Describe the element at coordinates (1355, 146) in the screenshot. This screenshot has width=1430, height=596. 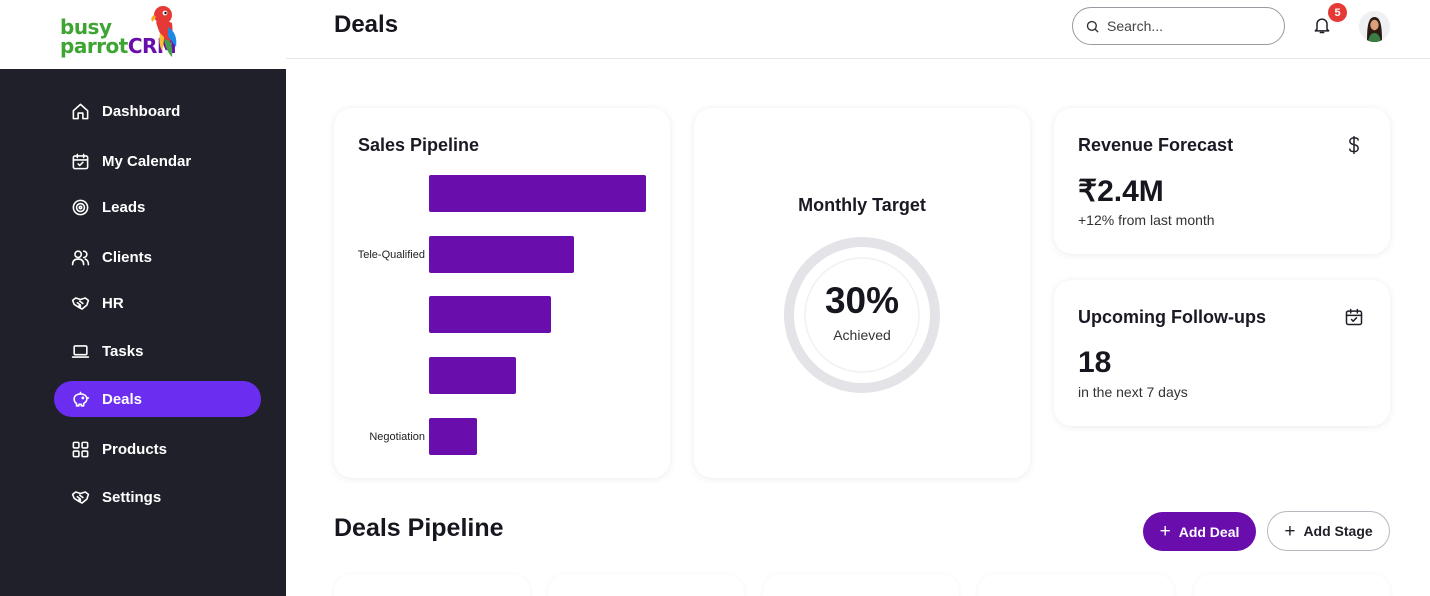
I see `dollar-icon` at that location.